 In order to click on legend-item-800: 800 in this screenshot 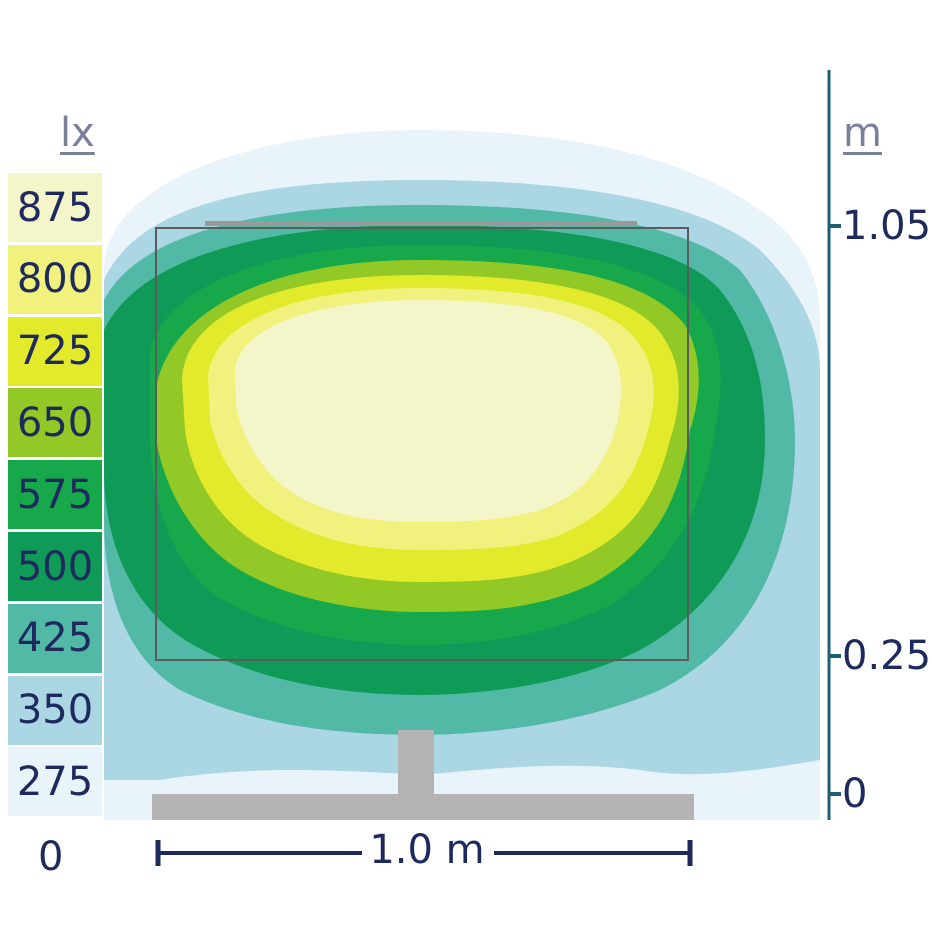, I will do `click(55, 279)`.